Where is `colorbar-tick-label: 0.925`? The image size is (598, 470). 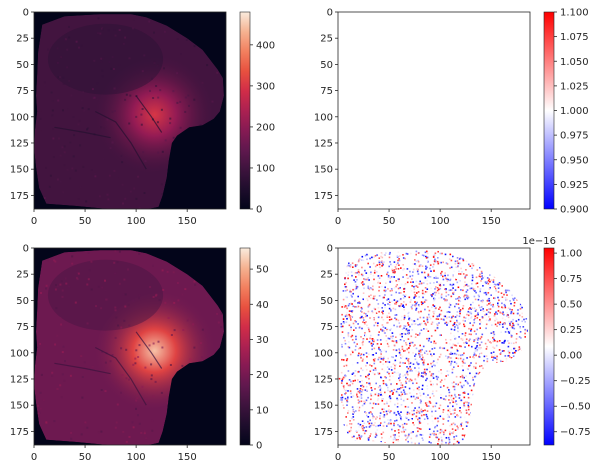 colorbar-tick-label: 0.925 is located at coordinates (574, 185).